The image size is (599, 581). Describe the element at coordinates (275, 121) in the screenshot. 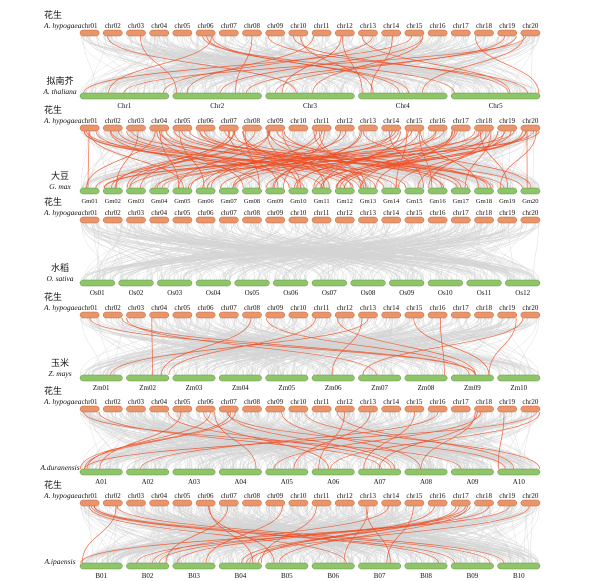

I see `top-chromosome-label: chr09` at that location.